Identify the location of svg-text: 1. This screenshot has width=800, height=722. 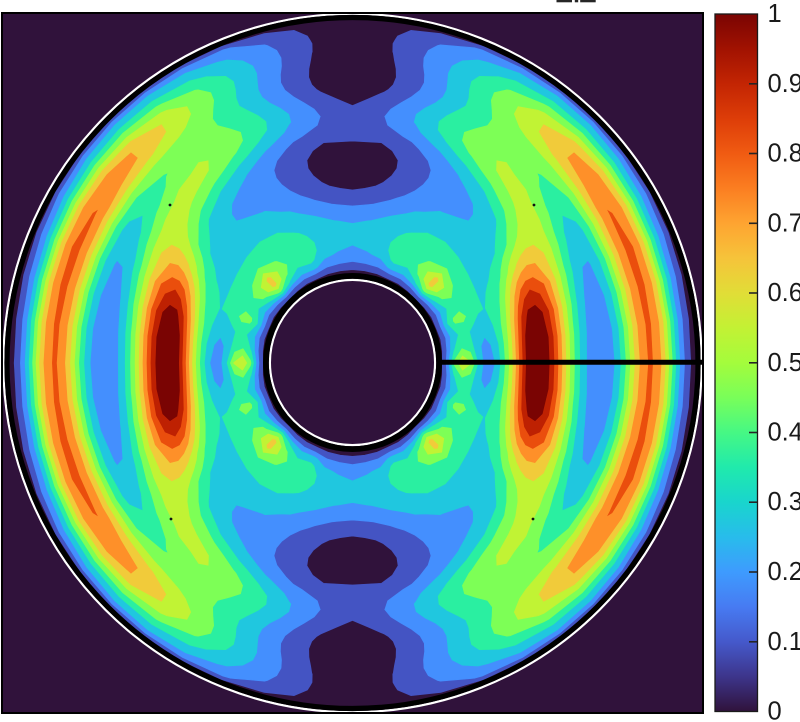
(775, 14).